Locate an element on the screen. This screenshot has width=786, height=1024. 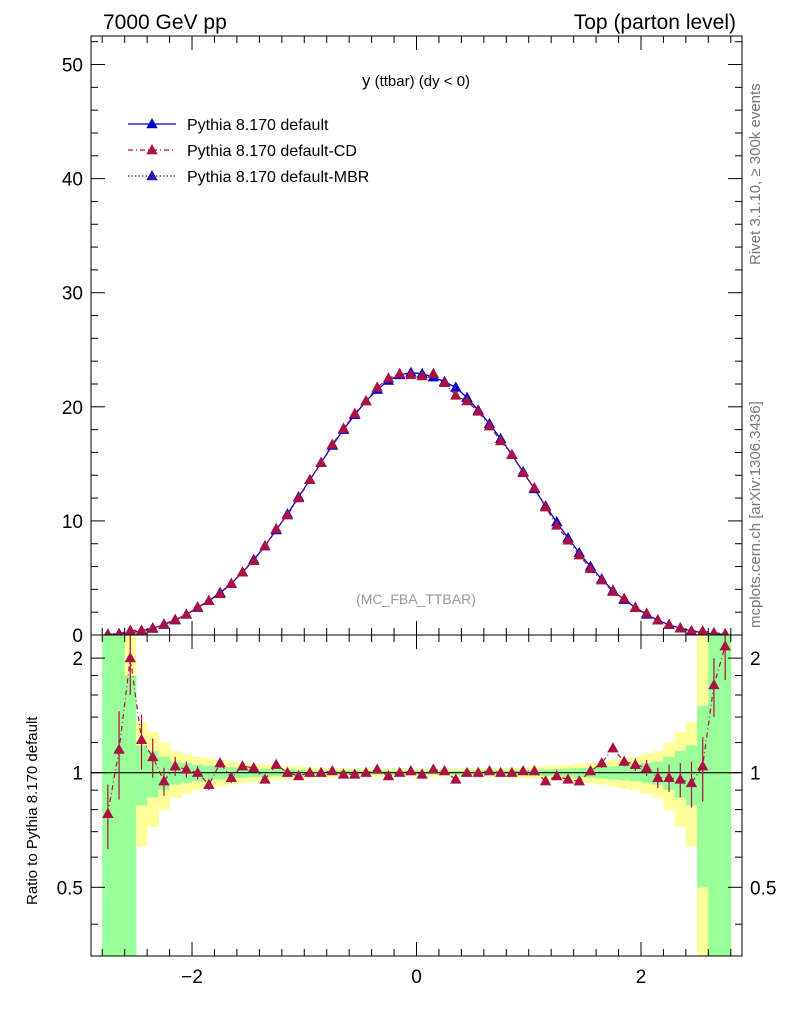
x-tick-label: 0 is located at coordinates (416, 977).